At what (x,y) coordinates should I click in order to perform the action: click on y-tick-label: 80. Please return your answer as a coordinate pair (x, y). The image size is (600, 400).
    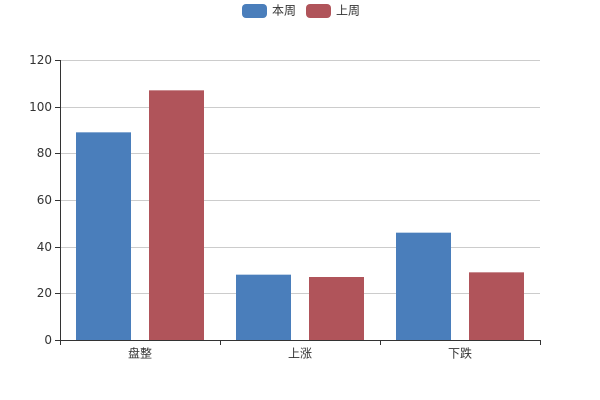
    Looking at the image, I should click on (44, 153).